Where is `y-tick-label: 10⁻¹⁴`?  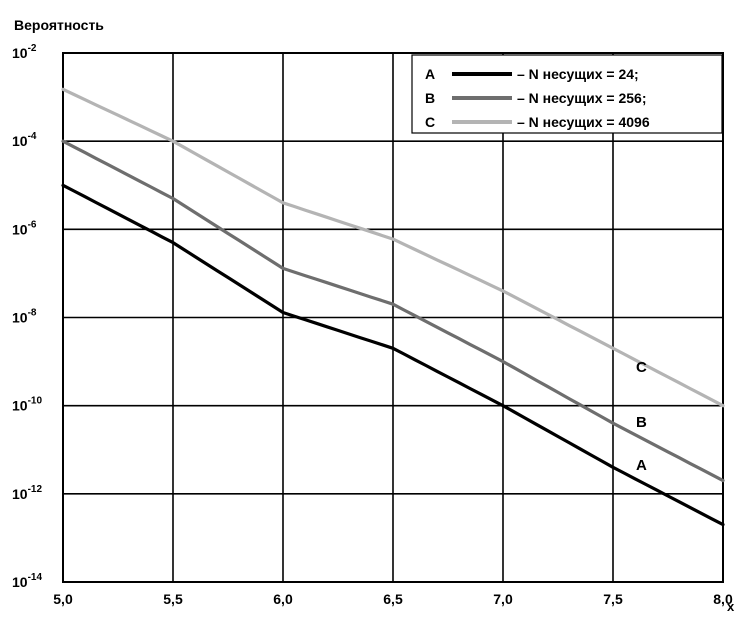
y-tick-label: 10⁻¹⁴ is located at coordinates (27, 581).